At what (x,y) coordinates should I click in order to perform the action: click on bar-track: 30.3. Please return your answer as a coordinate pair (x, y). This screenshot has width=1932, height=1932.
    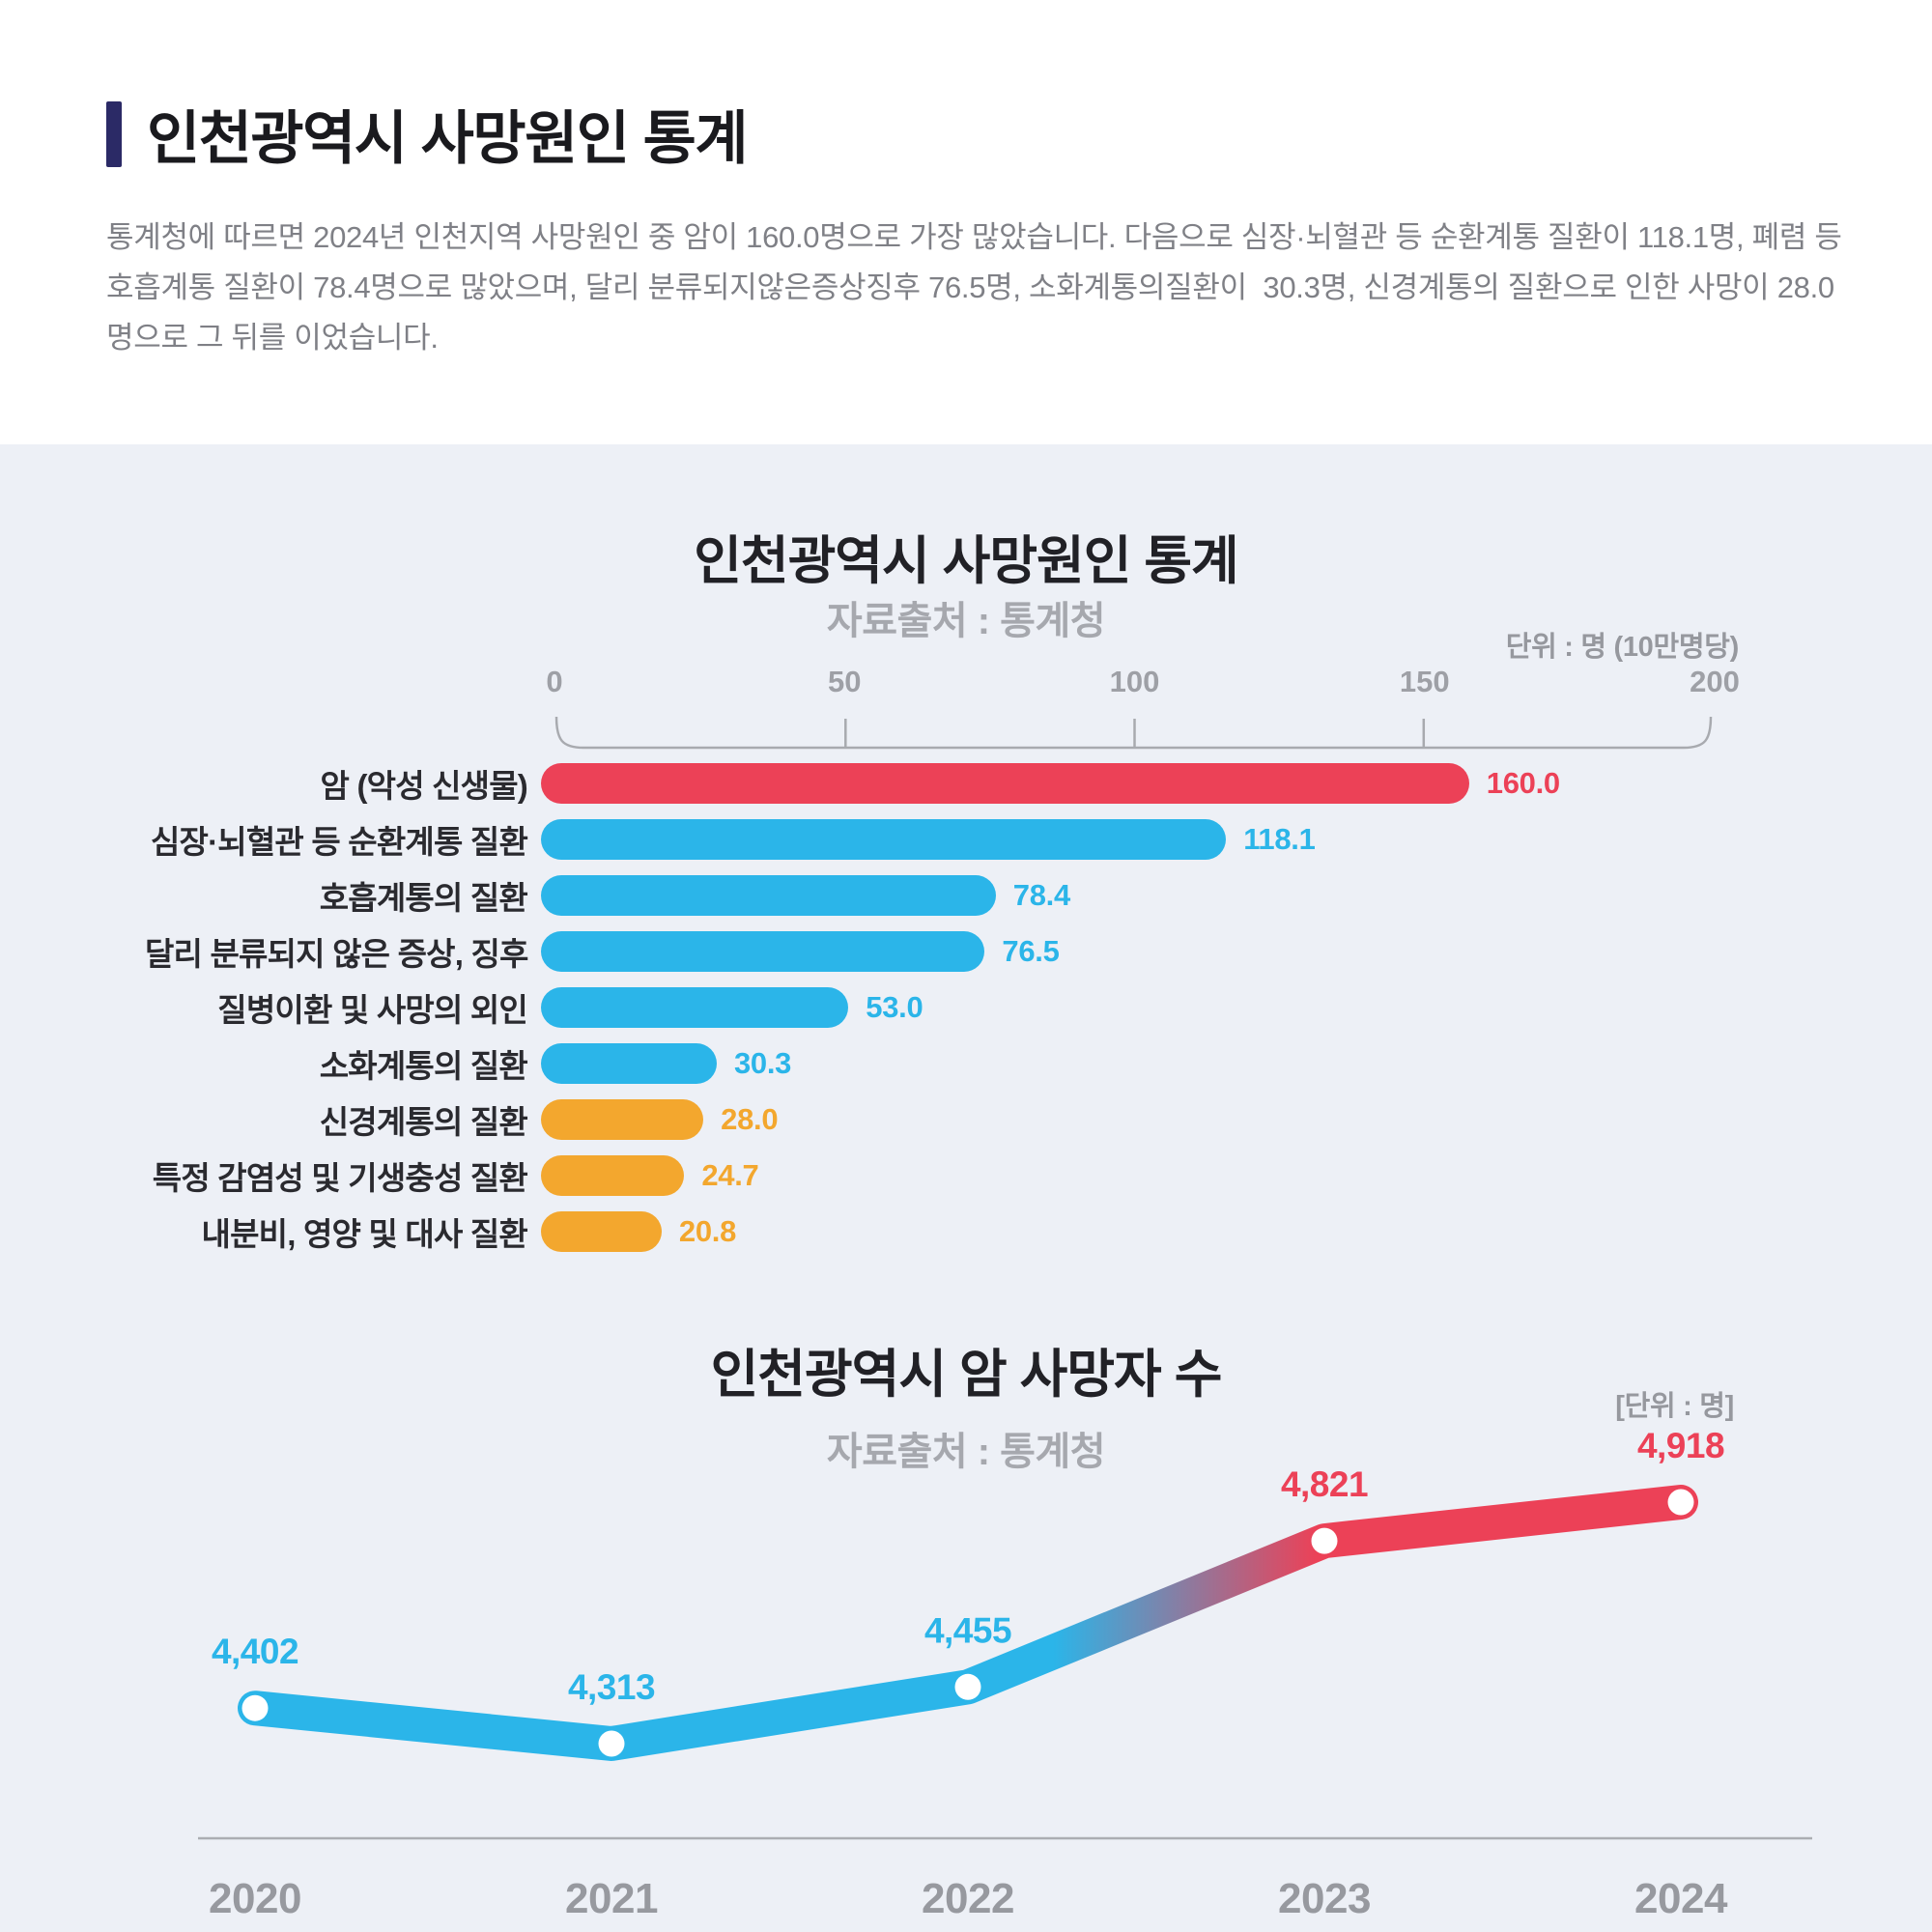
    Looking at the image, I should click on (1164, 1063).